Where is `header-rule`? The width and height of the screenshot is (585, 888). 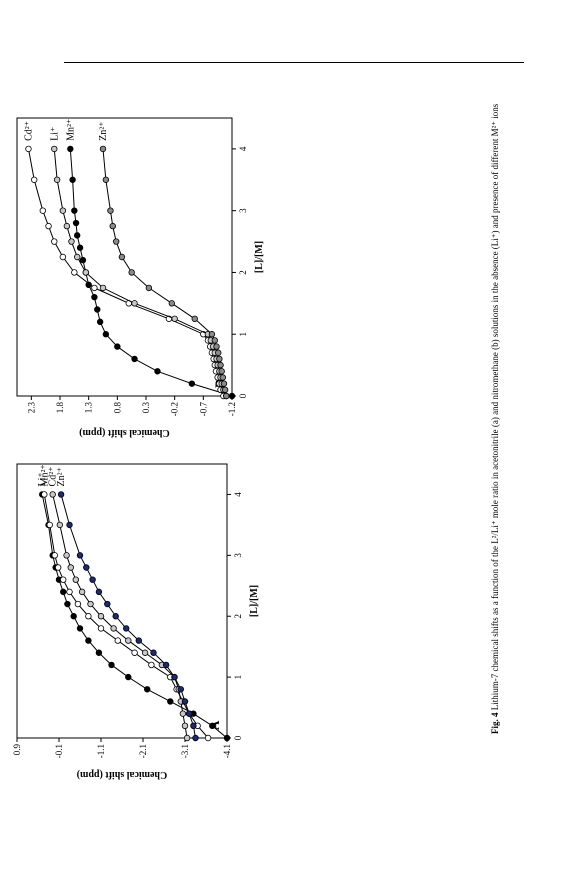 header-rule is located at coordinates (294, 62).